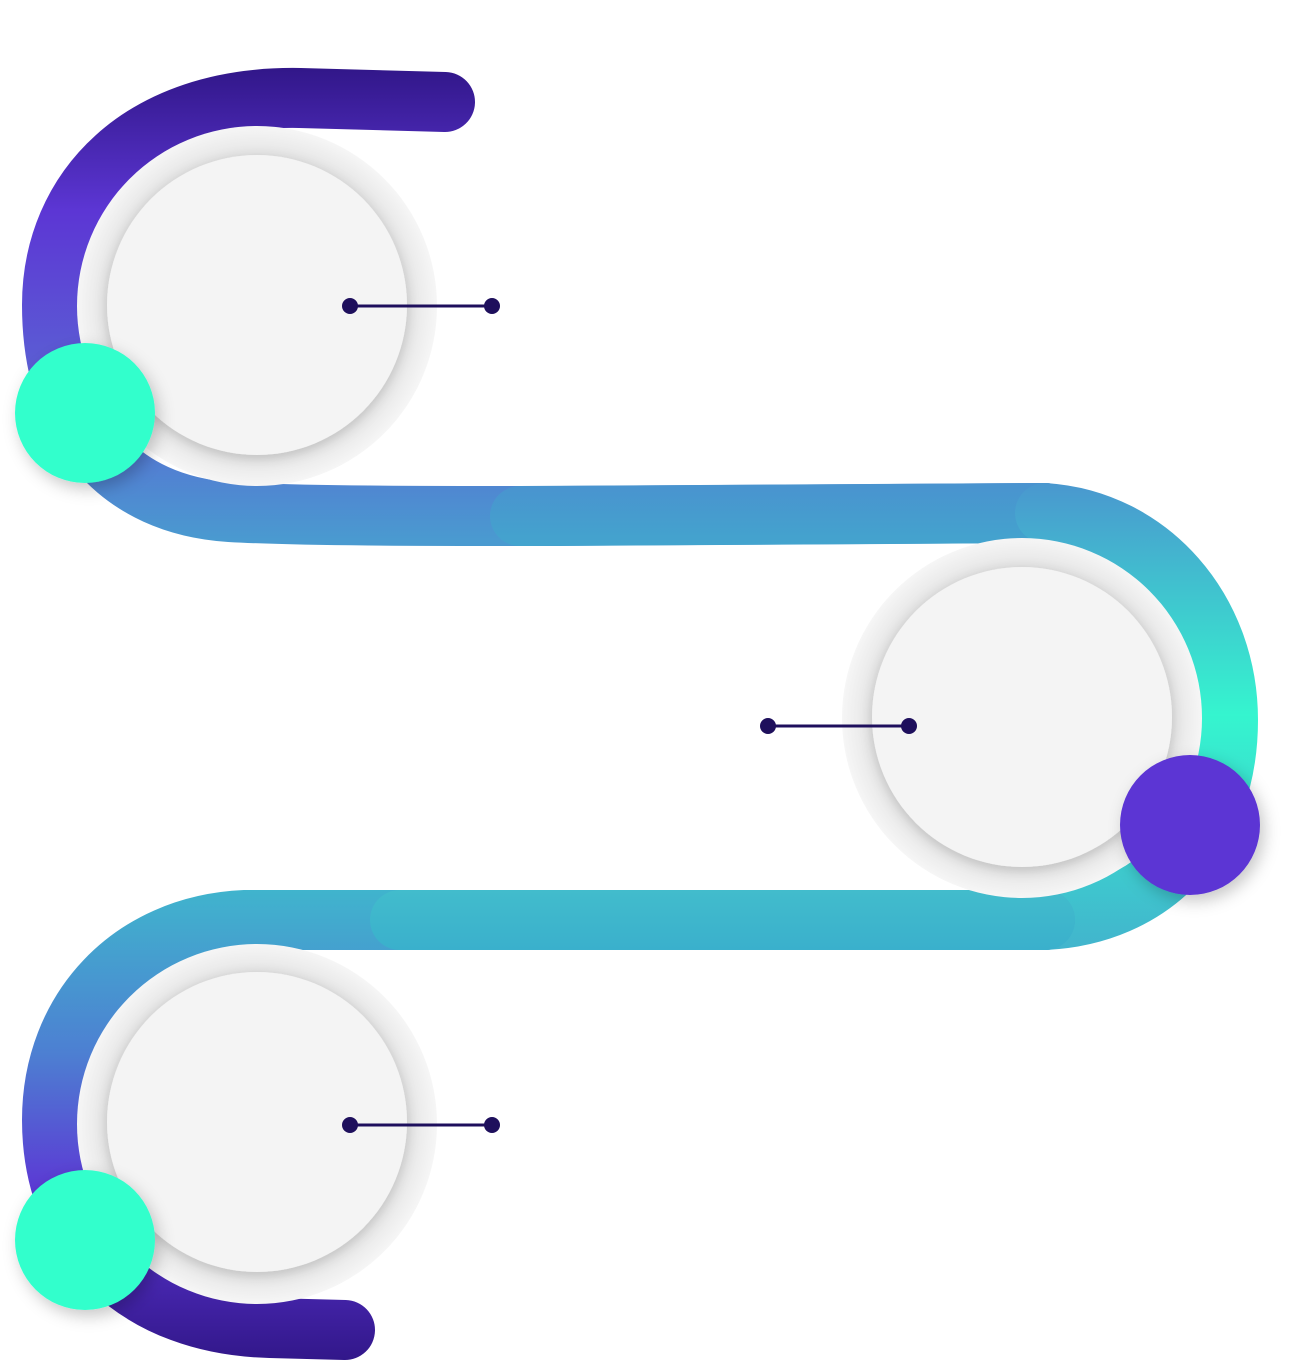 The width and height of the screenshot is (1301, 1363). Describe the element at coordinates (782, 514) in the screenshot. I see `path-segment-middle` at that location.